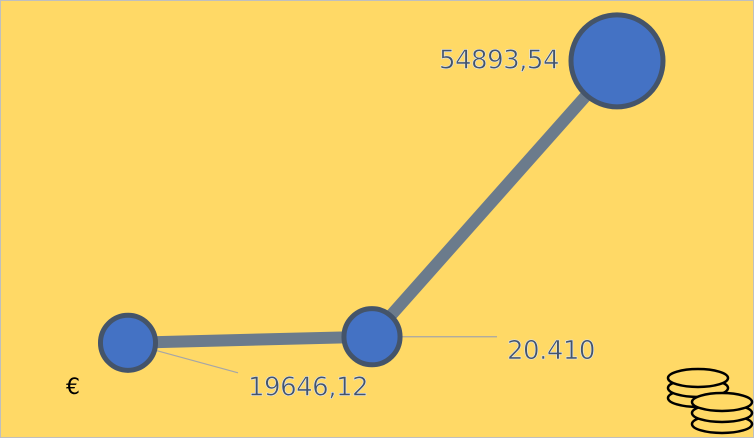 The width and height of the screenshot is (754, 438). What do you see at coordinates (73, 387) in the screenshot?
I see `unit-label: €` at bounding box center [73, 387].